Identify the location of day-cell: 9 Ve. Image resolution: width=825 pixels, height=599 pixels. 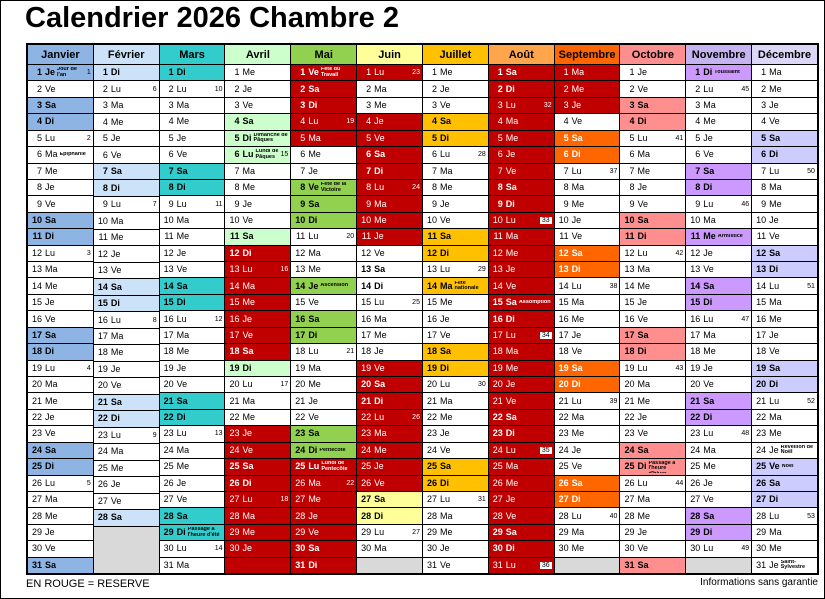
(60, 204).